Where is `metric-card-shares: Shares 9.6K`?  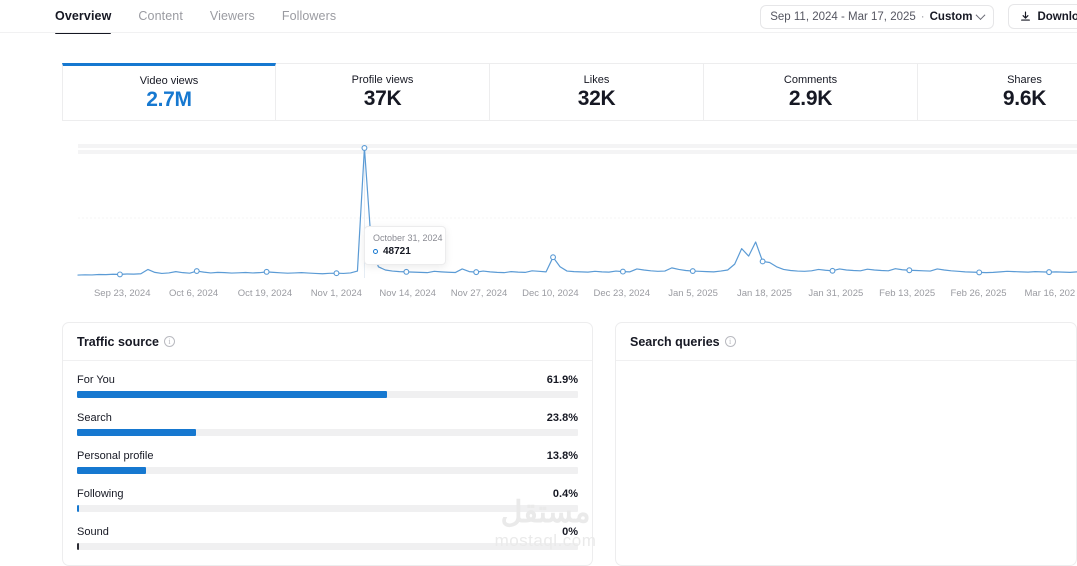 metric-card-shares: Shares 9.6K is located at coordinates (997, 92).